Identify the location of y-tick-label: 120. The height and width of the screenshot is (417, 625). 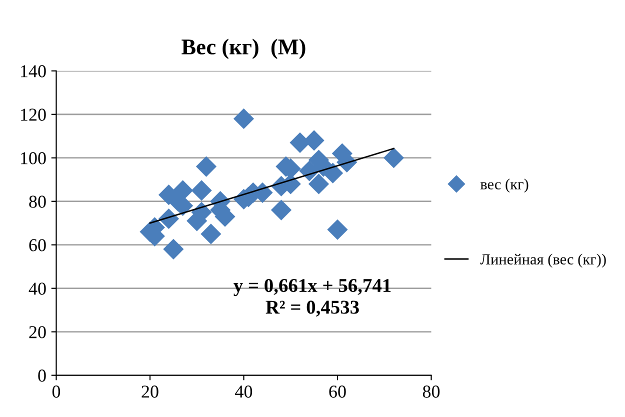
(33, 114).